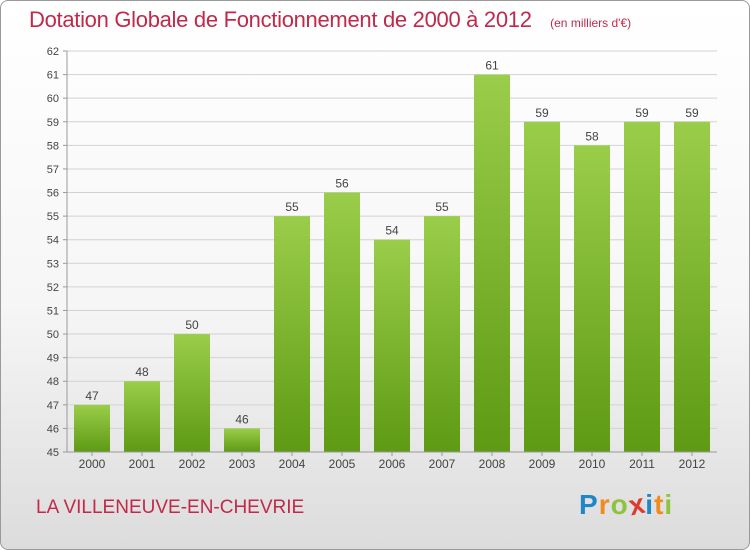 The height and width of the screenshot is (550, 750). What do you see at coordinates (192, 464) in the screenshot?
I see `x-tick-label: 2002` at bounding box center [192, 464].